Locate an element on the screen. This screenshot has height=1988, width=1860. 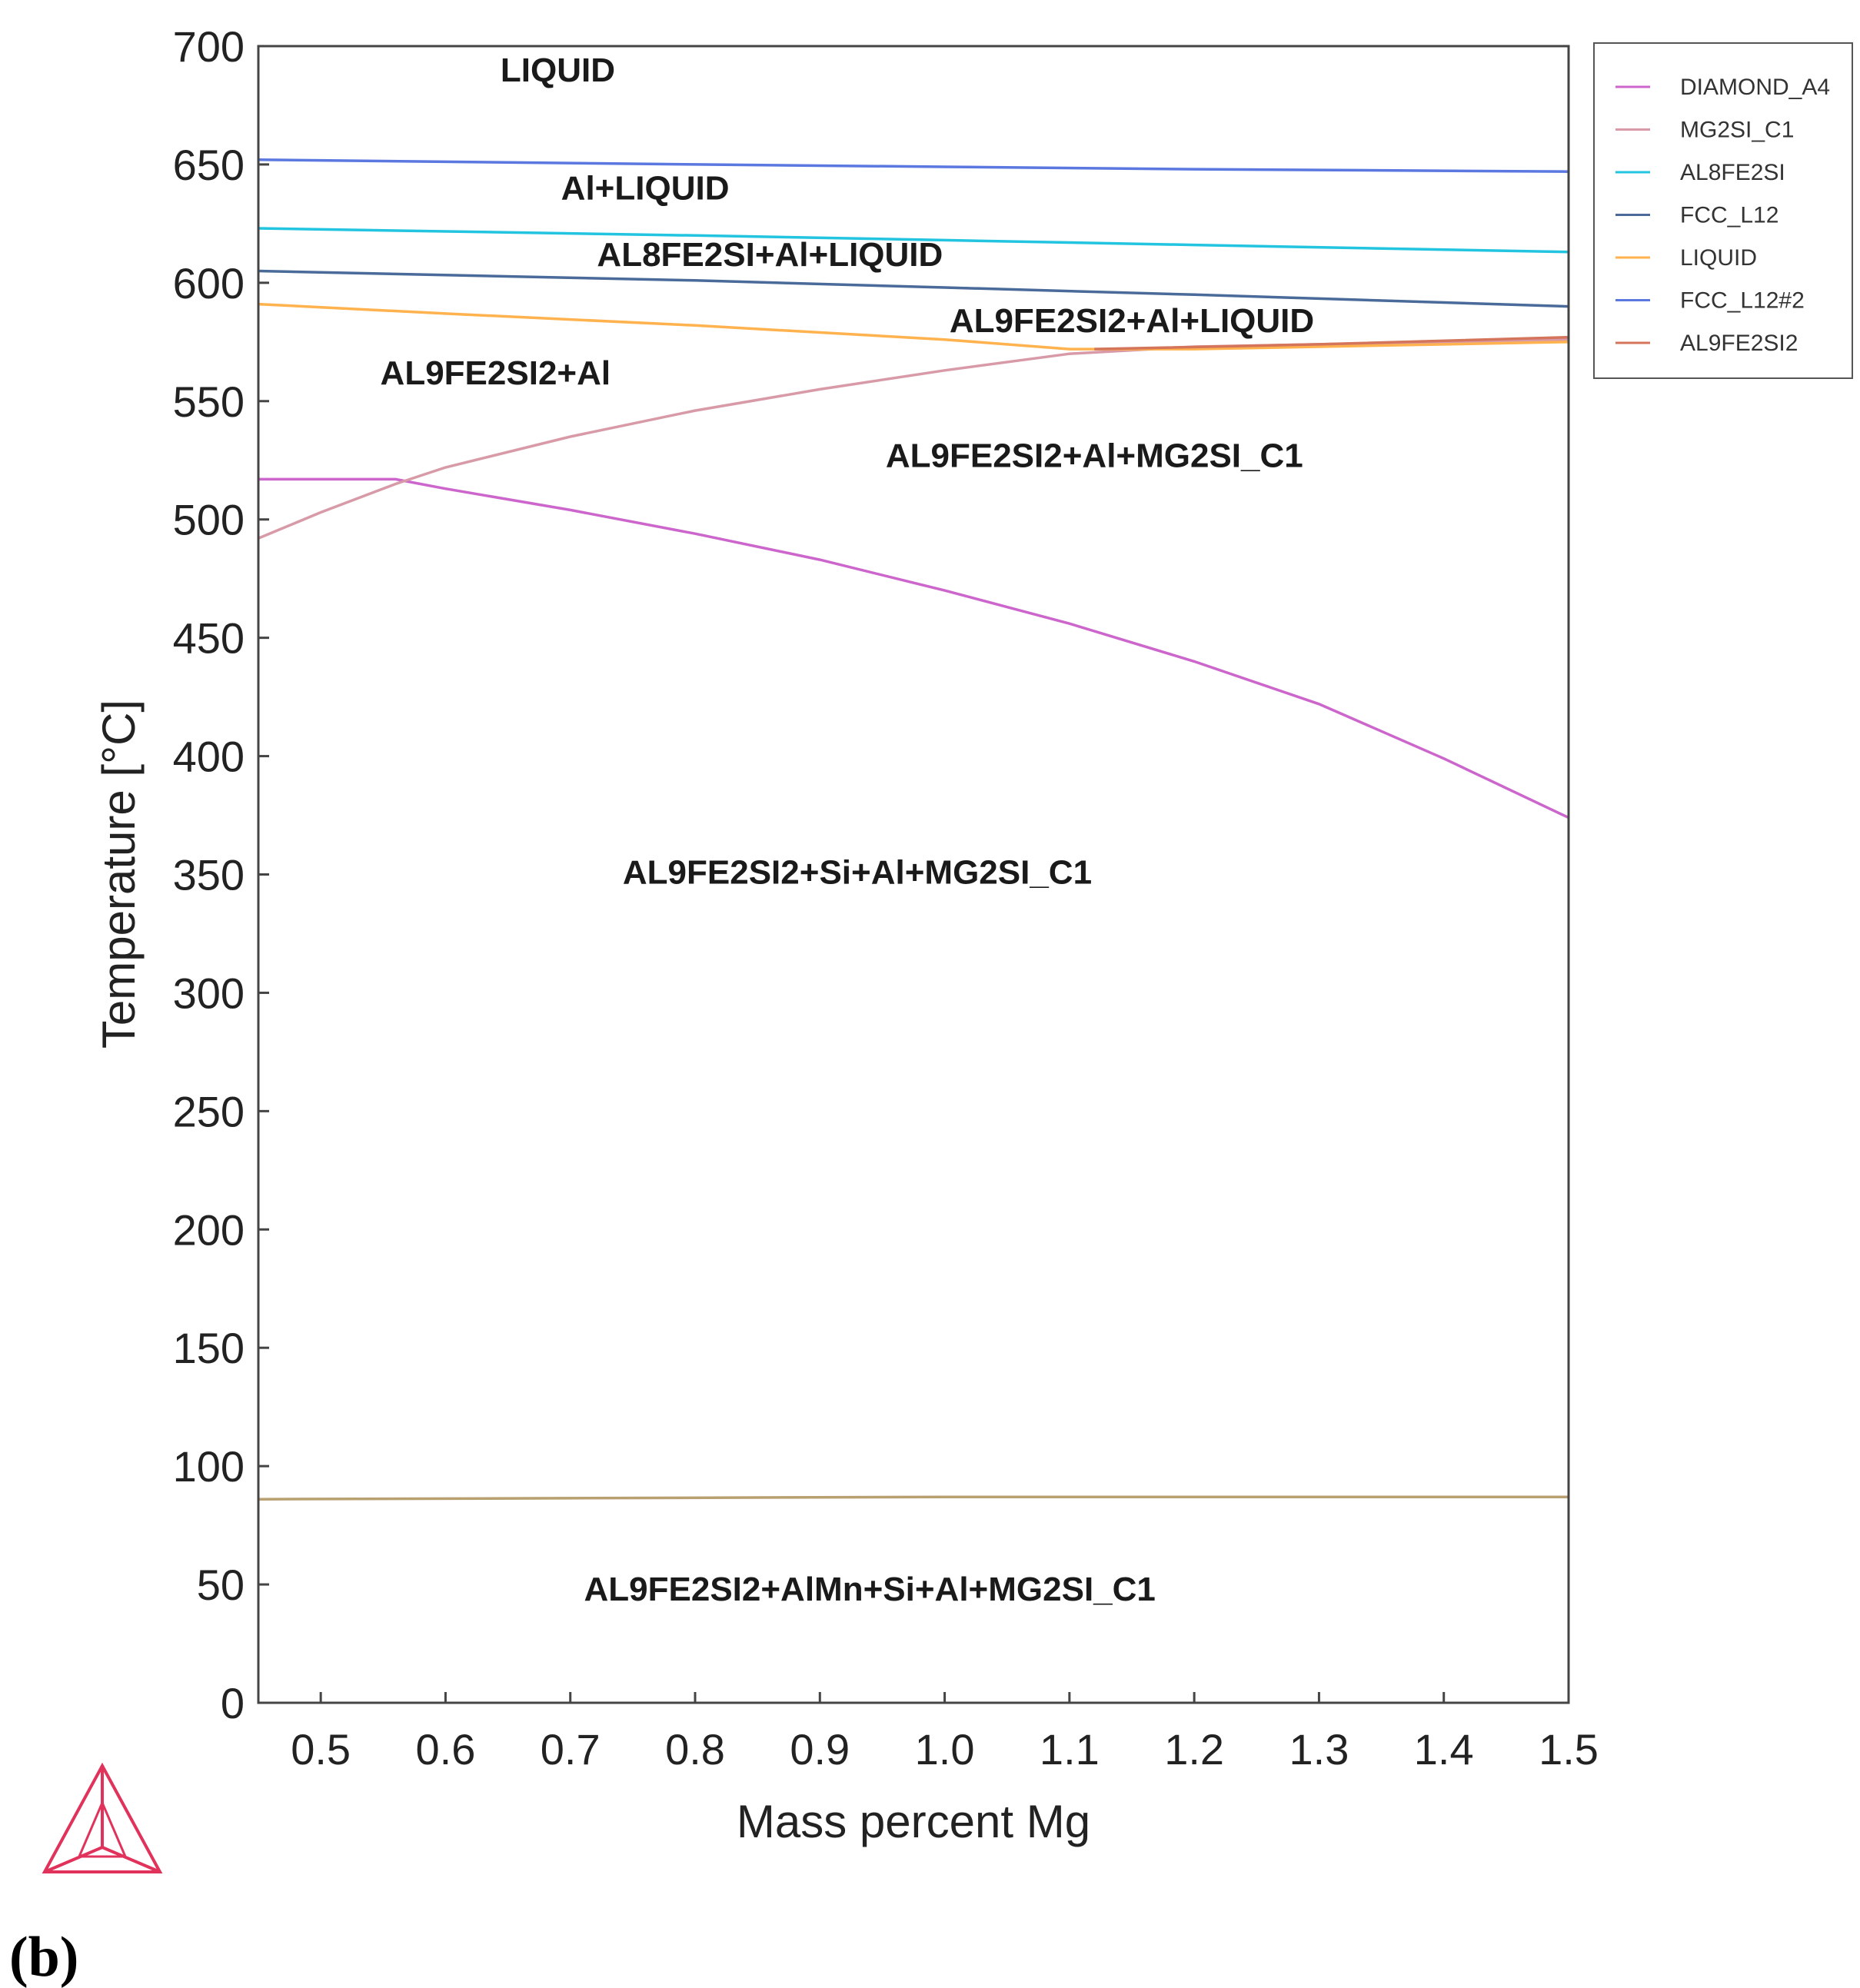
legend-label: AL8FE2SI is located at coordinates (1732, 172).